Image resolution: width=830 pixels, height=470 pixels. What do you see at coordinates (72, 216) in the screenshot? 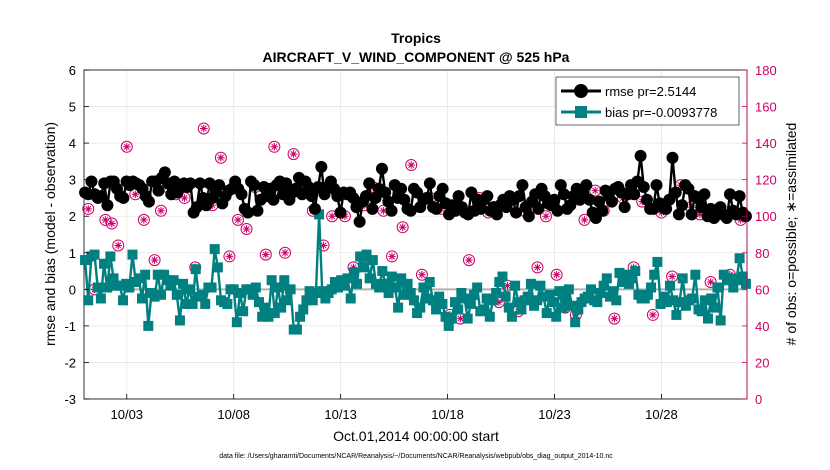
I see `y-tick-label: 2` at bounding box center [72, 216].